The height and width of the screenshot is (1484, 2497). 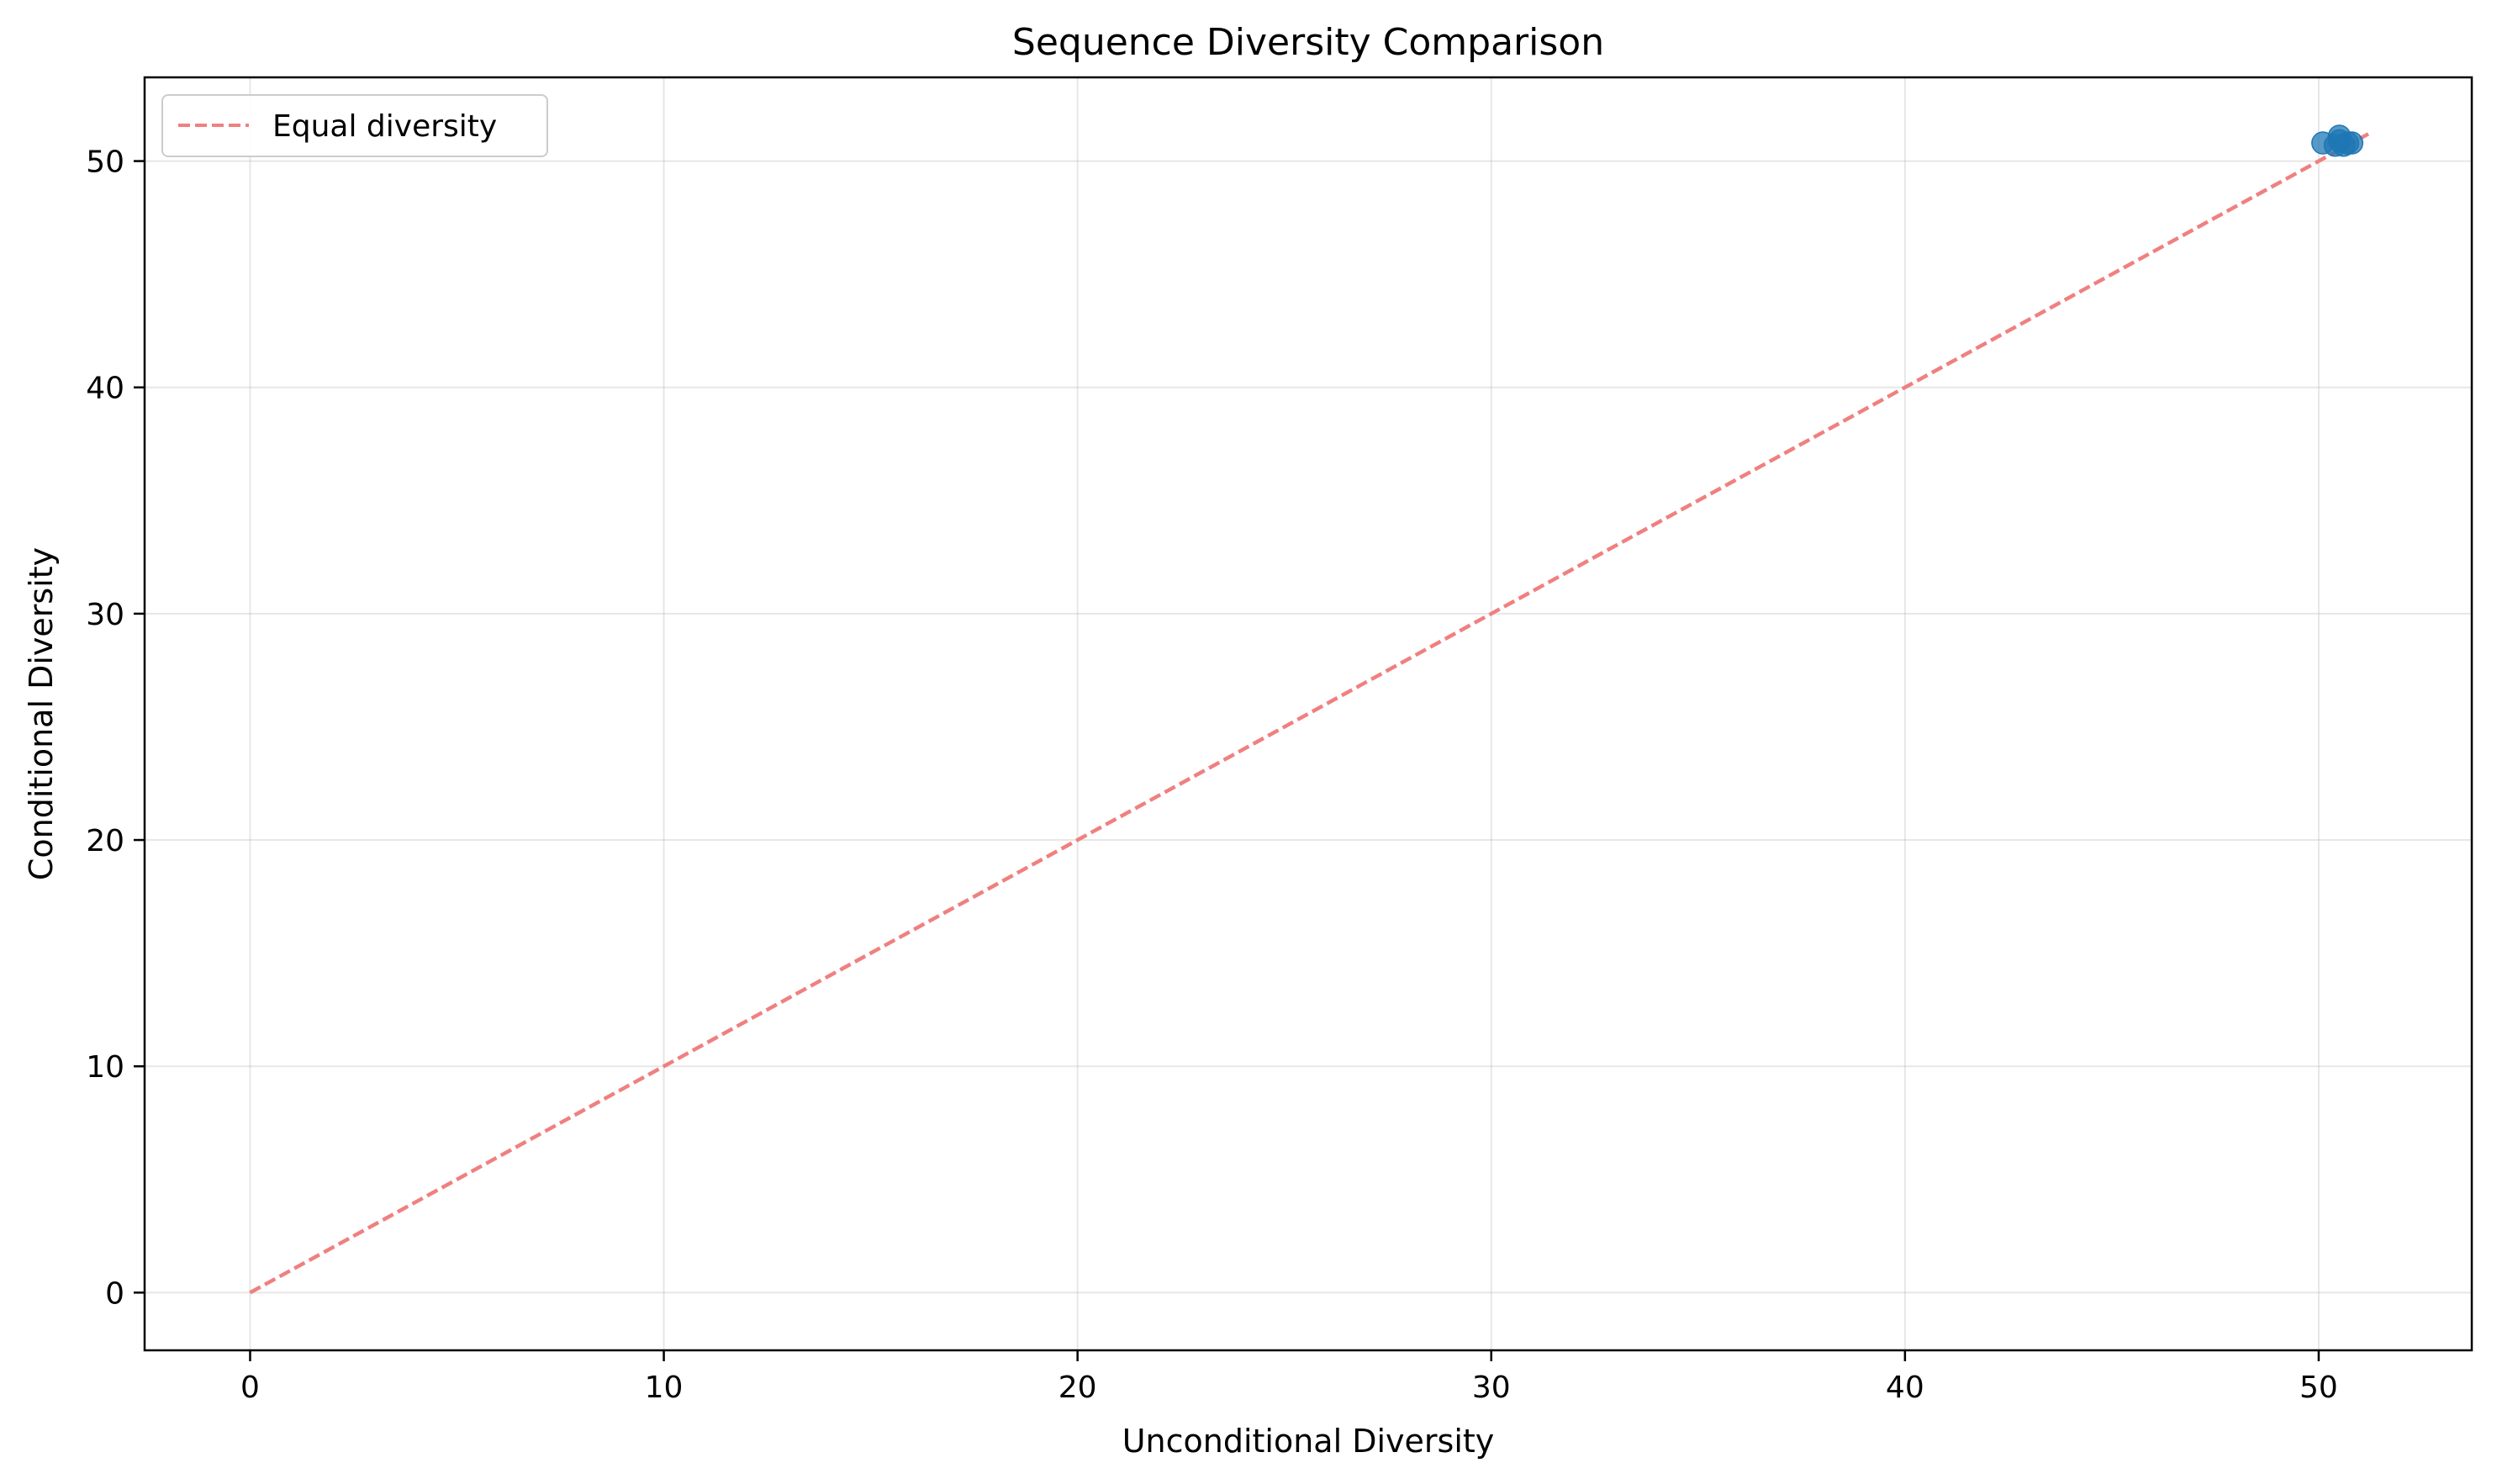 I want to click on y-tick-label: 50, so click(x=105, y=162).